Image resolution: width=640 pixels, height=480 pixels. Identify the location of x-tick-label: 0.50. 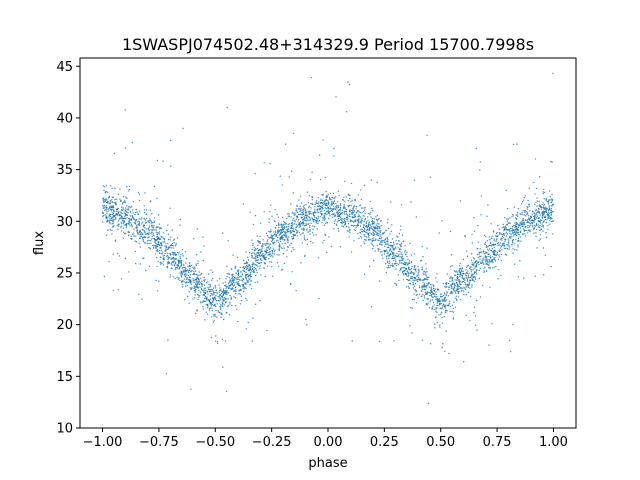
(440, 442).